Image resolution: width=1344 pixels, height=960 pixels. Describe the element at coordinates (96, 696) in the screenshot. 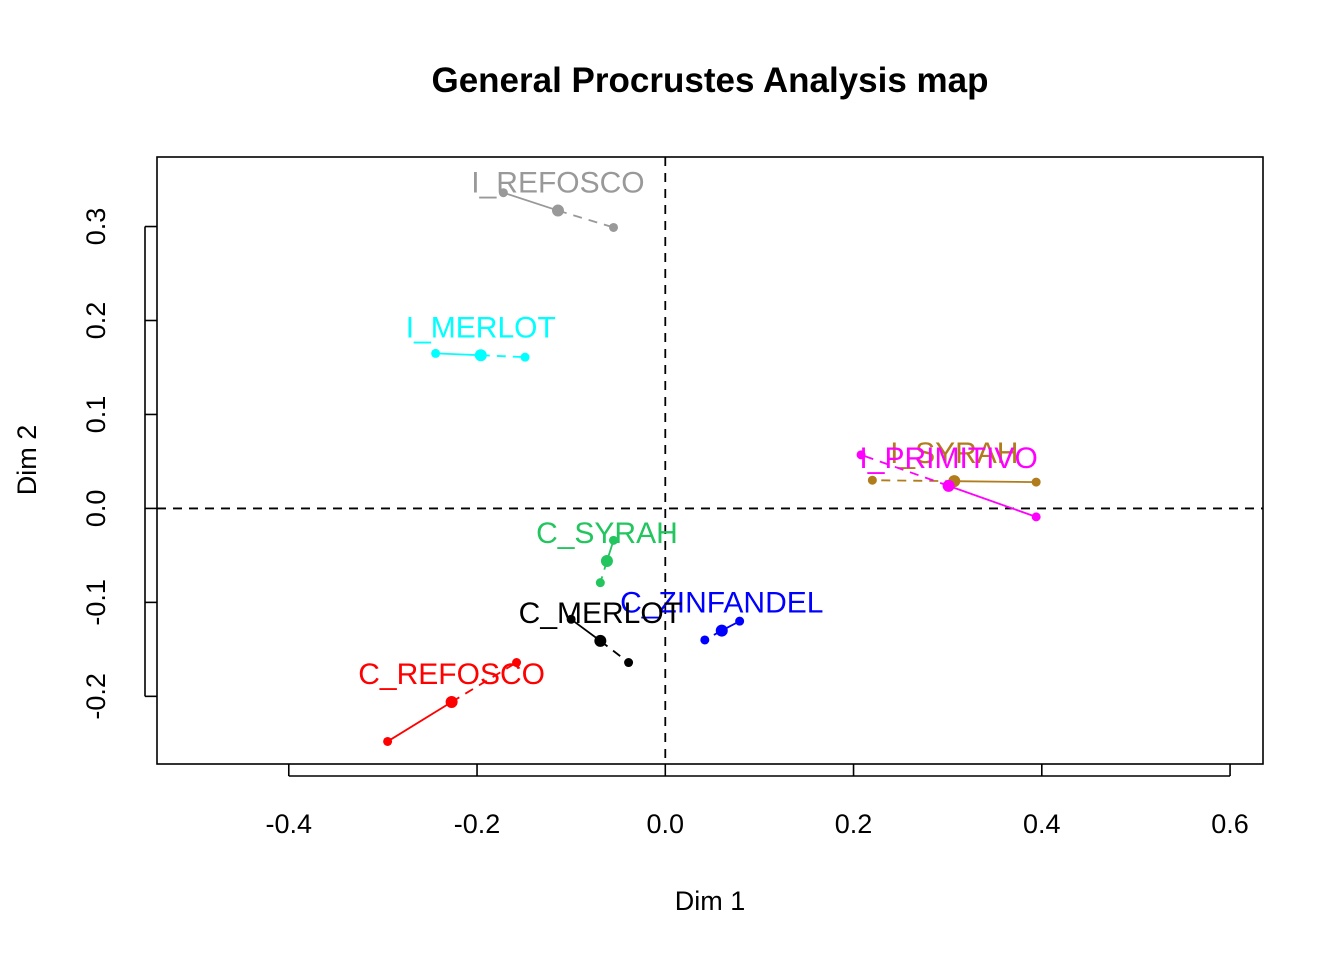

I see `y-tick-label: -0.2` at that location.